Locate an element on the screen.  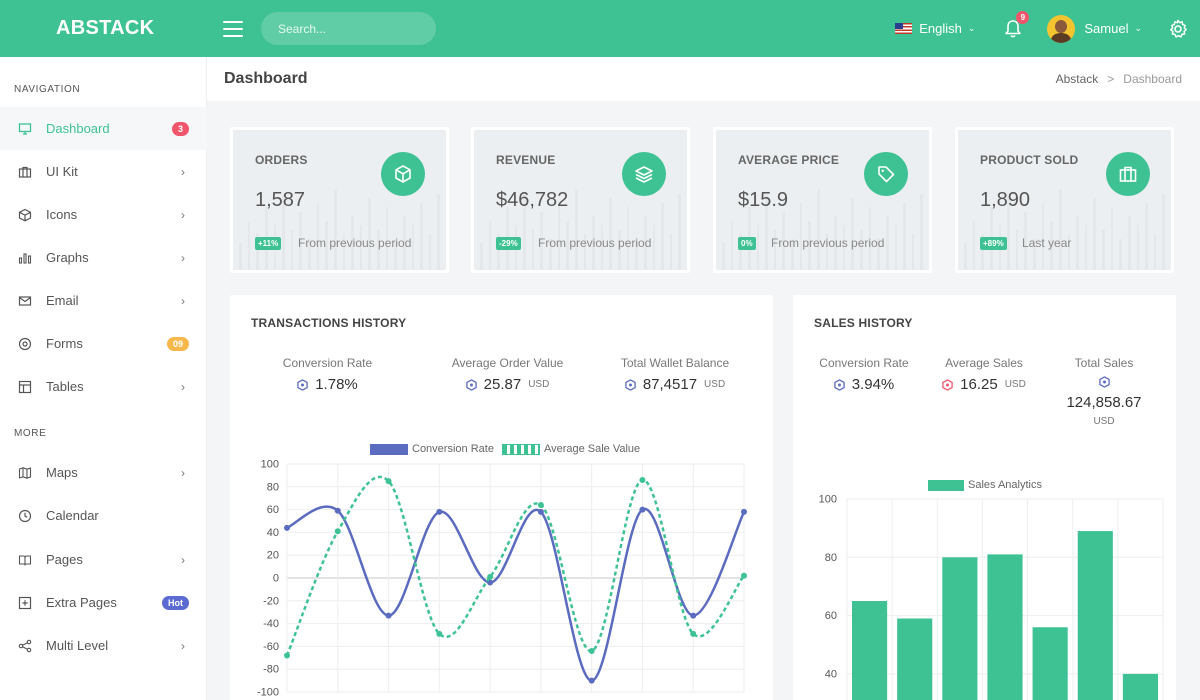
sidebar-item-multi-level: Multi Level › is located at coordinates (103, 645).